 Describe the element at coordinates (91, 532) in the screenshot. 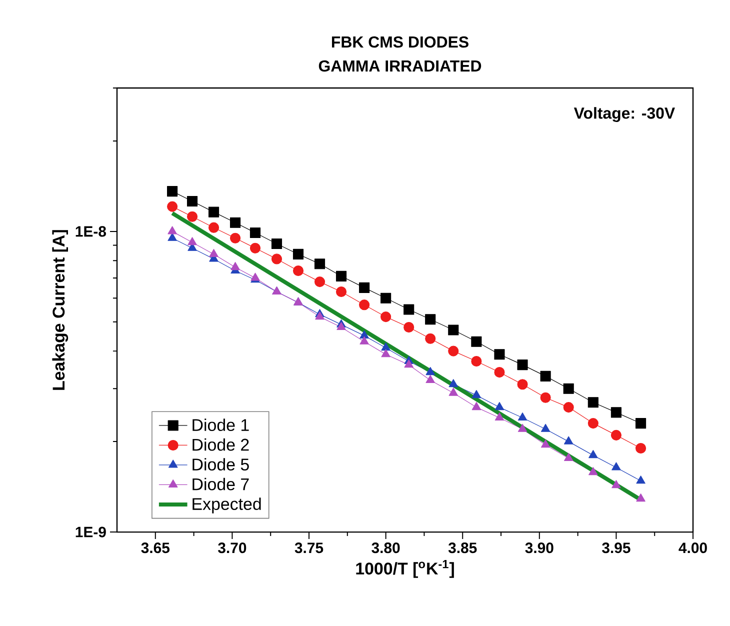

I see `y-tick-label: 1E-9` at that location.